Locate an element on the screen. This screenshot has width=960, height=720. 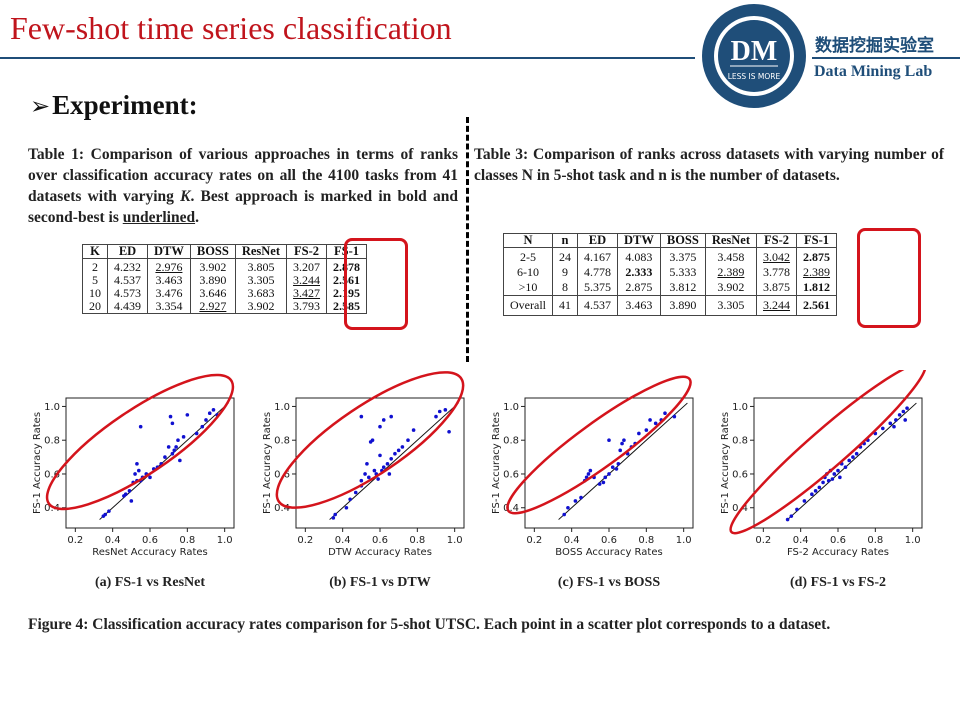
table-cell: 2.875 is located at coordinates (817, 256).